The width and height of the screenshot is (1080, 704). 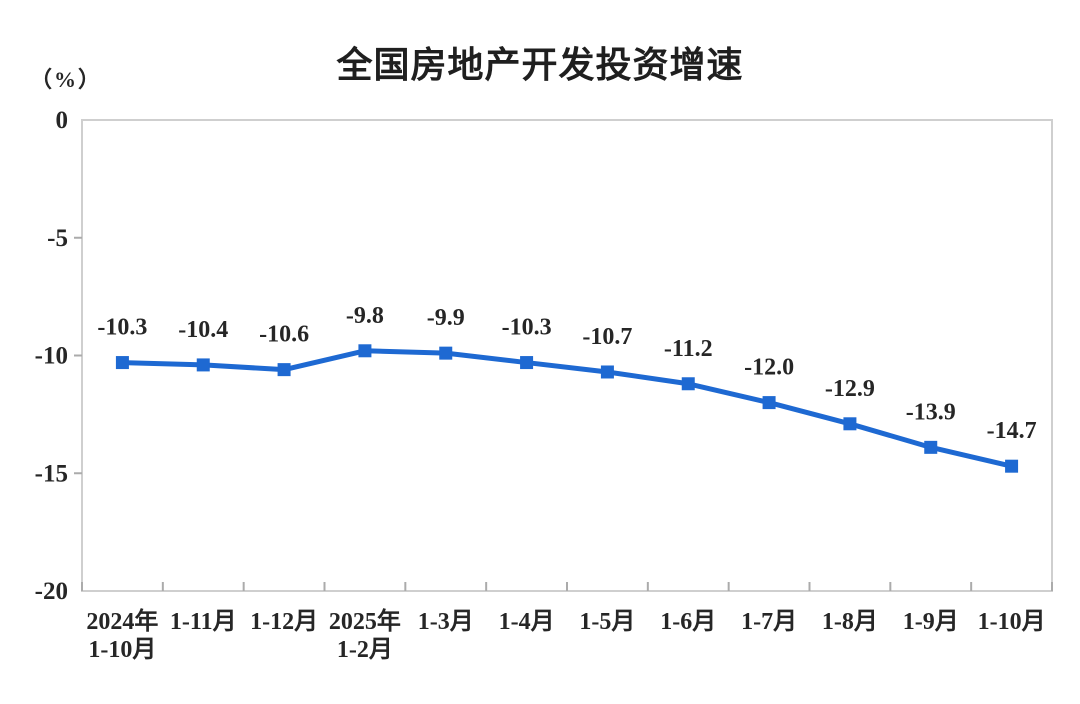 I want to click on y-axis-tick-label: -15, so click(x=51, y=473).